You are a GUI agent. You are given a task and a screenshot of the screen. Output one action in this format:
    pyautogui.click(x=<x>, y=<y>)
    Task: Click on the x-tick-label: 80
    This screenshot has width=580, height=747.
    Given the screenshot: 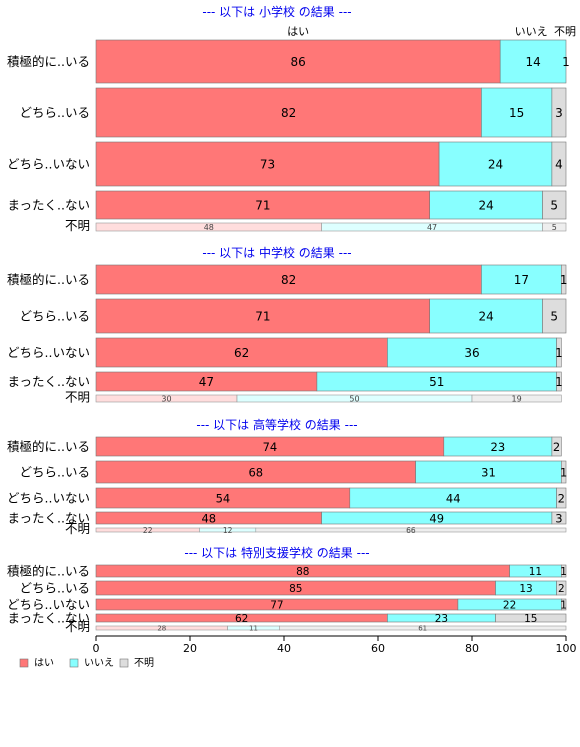 What is the action you would take?
    pyautogui.click(x=472, y=648)
    